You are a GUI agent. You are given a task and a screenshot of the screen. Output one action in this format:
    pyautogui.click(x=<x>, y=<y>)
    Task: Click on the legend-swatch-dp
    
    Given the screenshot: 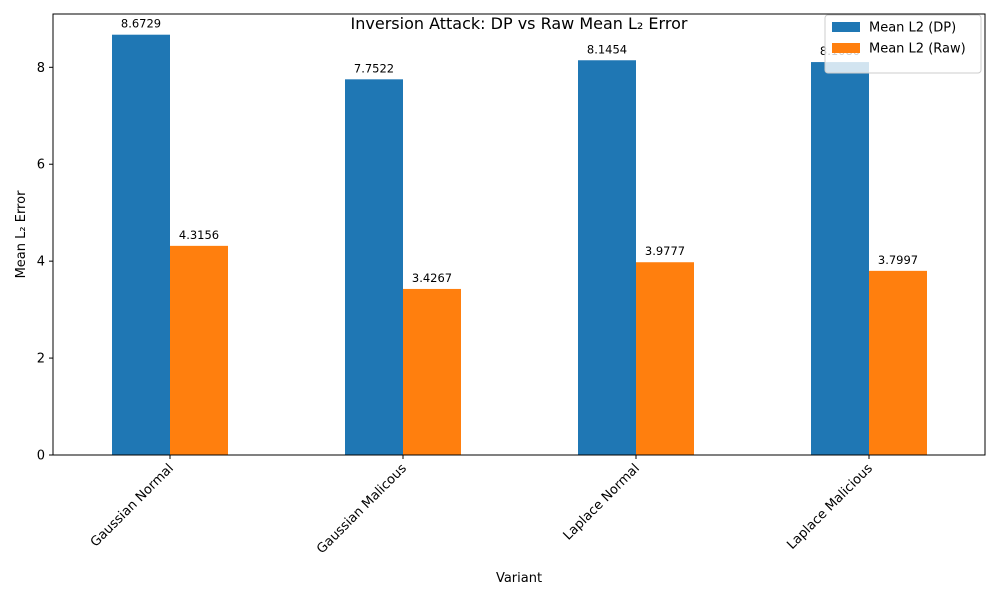 What is the action you would take?
    pyautogui.click(x=846, y=27)
    